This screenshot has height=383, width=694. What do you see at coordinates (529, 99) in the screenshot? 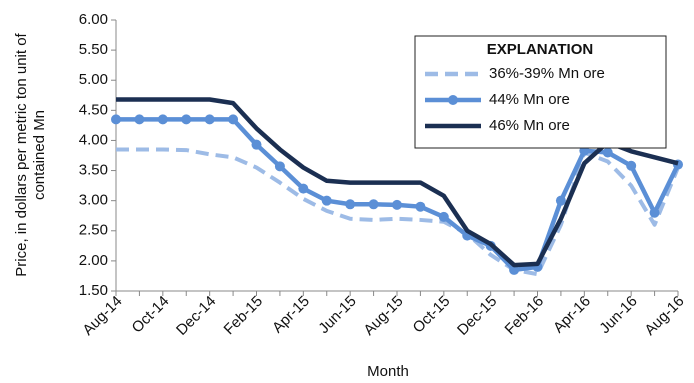
I see `legend-label: 44% Mn ore` at bounding box center [529, 99].